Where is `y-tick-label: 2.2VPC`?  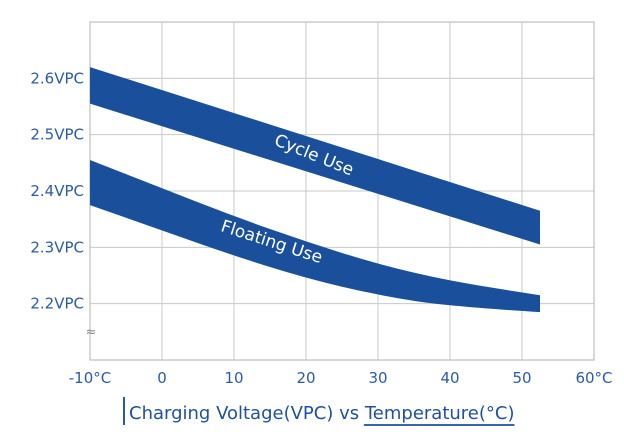 y-tick-label: 2.2VPC is located at coordinates (57, 304).